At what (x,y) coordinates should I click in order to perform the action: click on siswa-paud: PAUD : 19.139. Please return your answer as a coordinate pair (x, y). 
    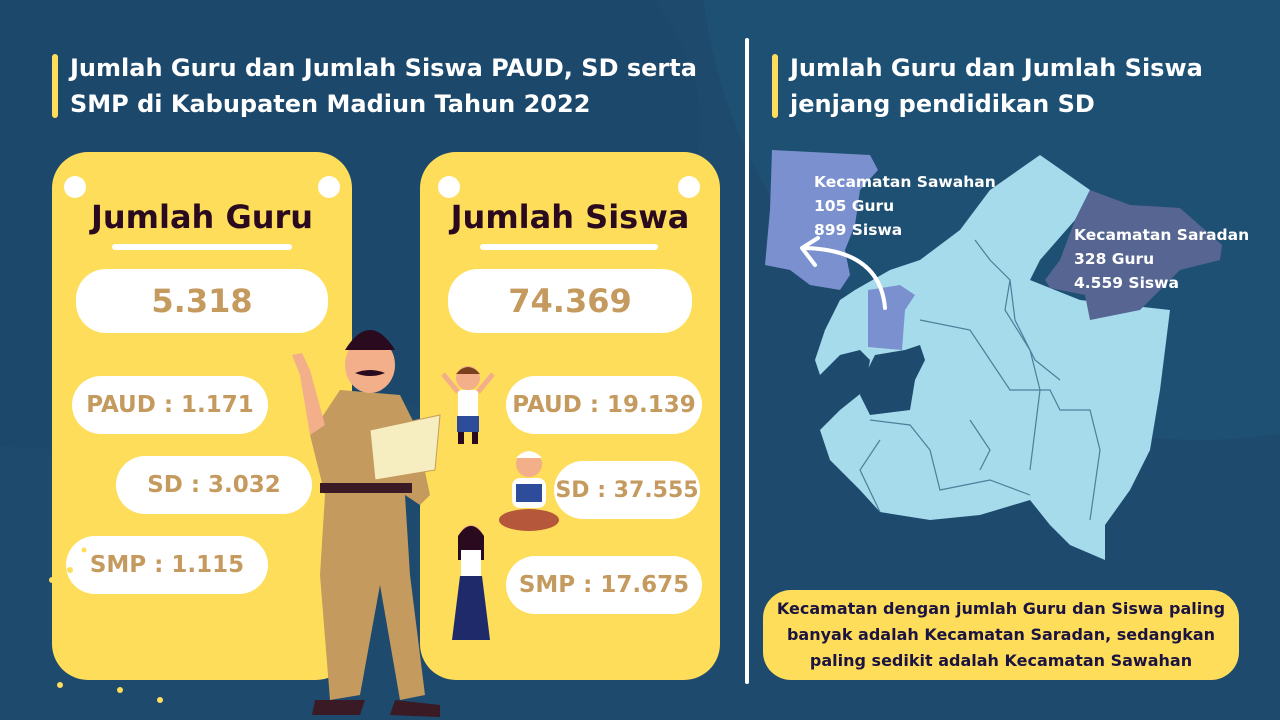
    Looking at the image, I should click on (604, 405).